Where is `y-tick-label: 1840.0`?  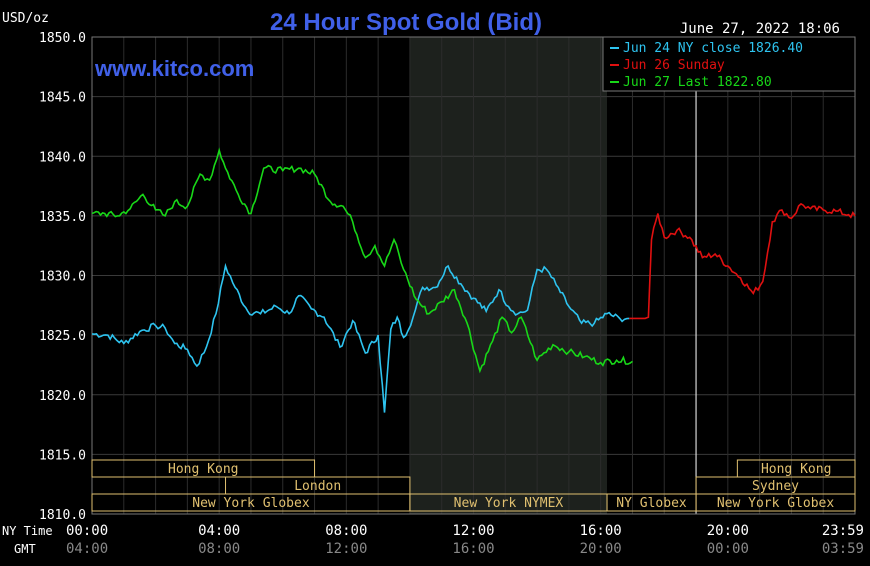
y-tick-label: 1840.0 is located at coordinates (62, 157).